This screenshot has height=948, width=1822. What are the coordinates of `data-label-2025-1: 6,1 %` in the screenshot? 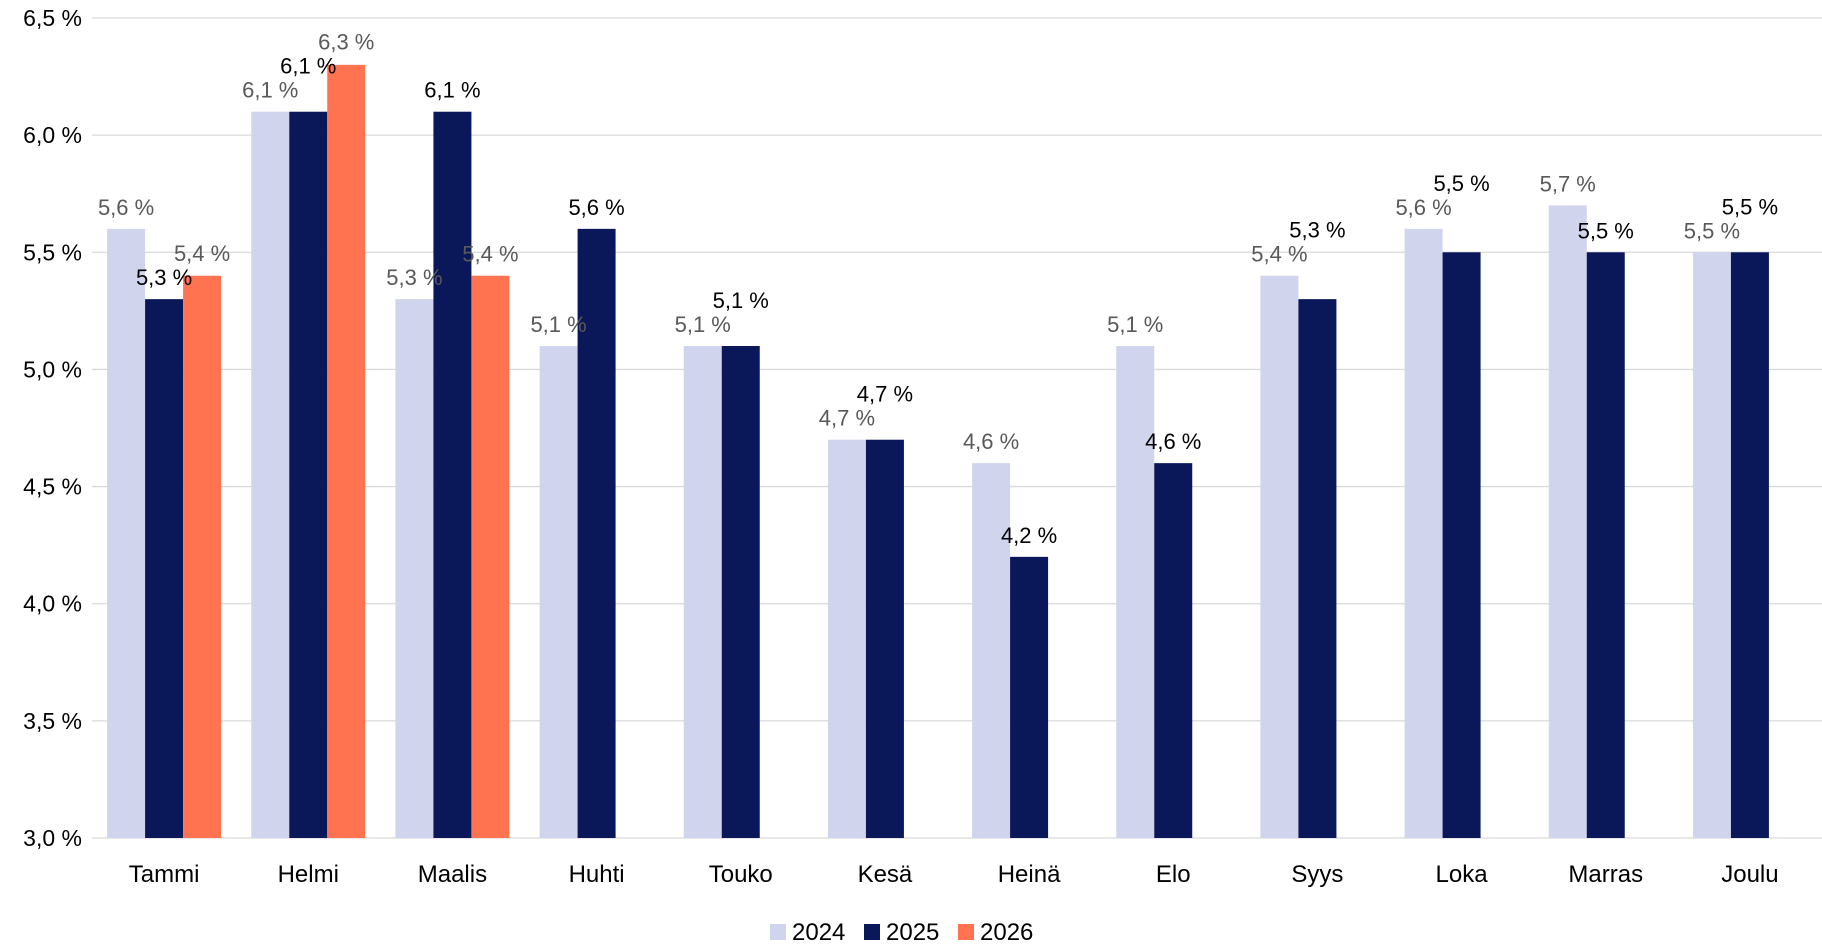 It's located at (308, 66).